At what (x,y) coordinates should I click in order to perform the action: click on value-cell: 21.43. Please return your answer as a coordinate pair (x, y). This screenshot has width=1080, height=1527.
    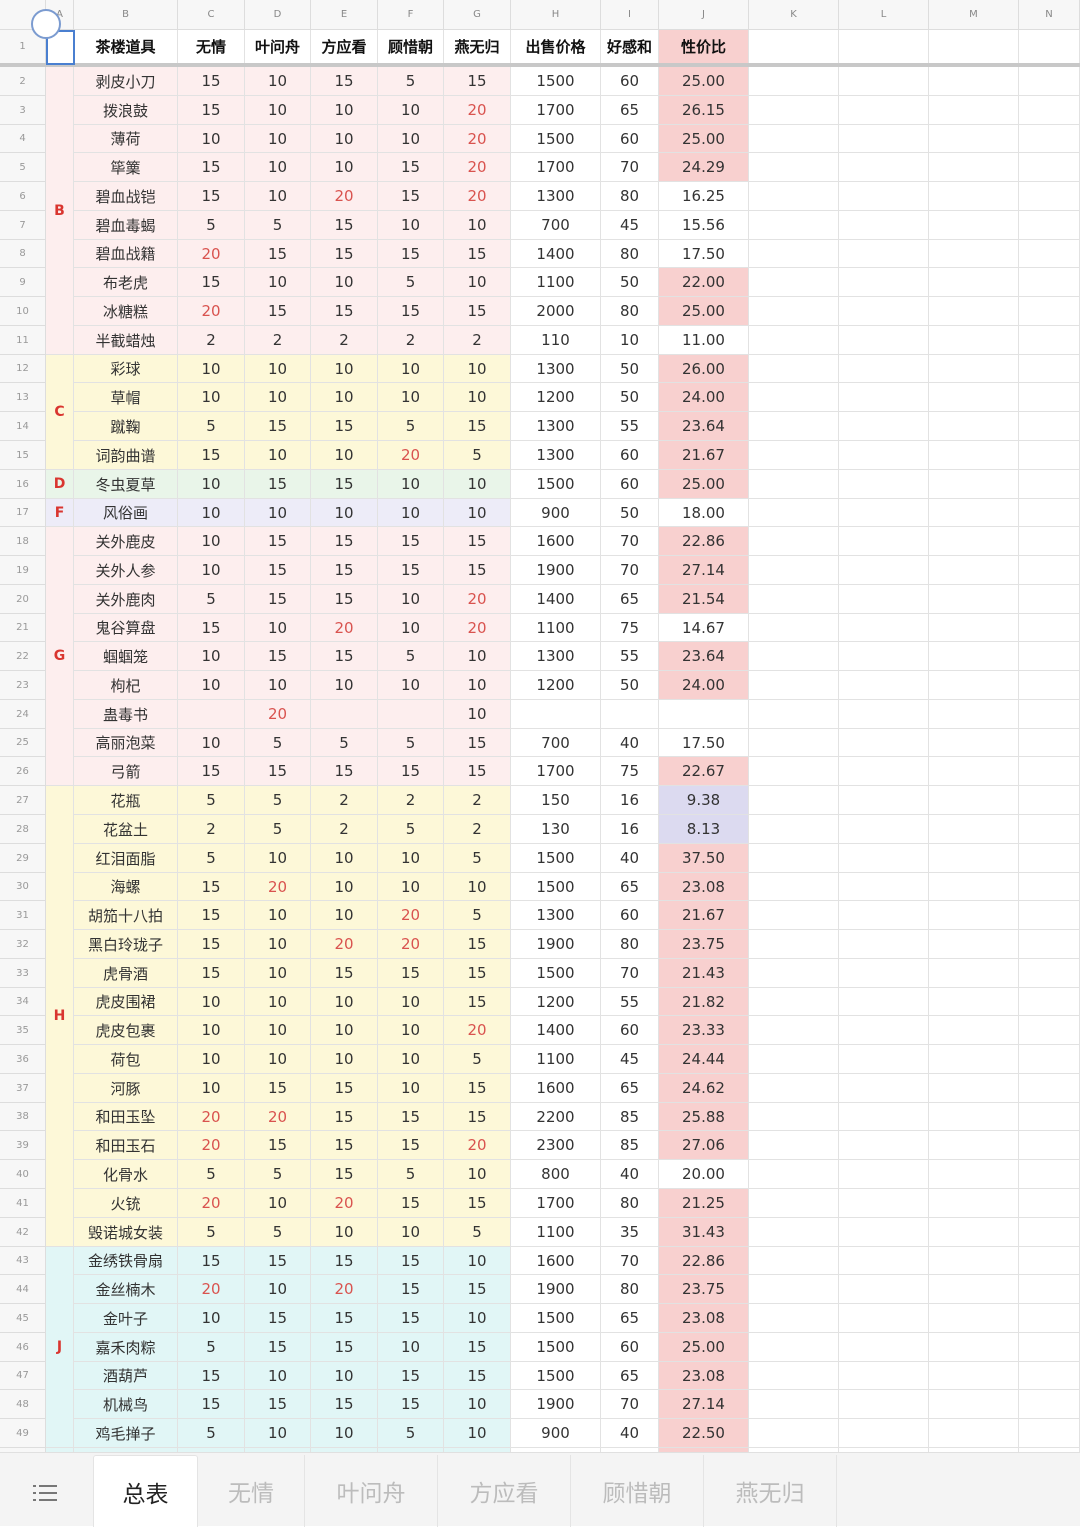
    Looking at the image, I should click on (704, 973).